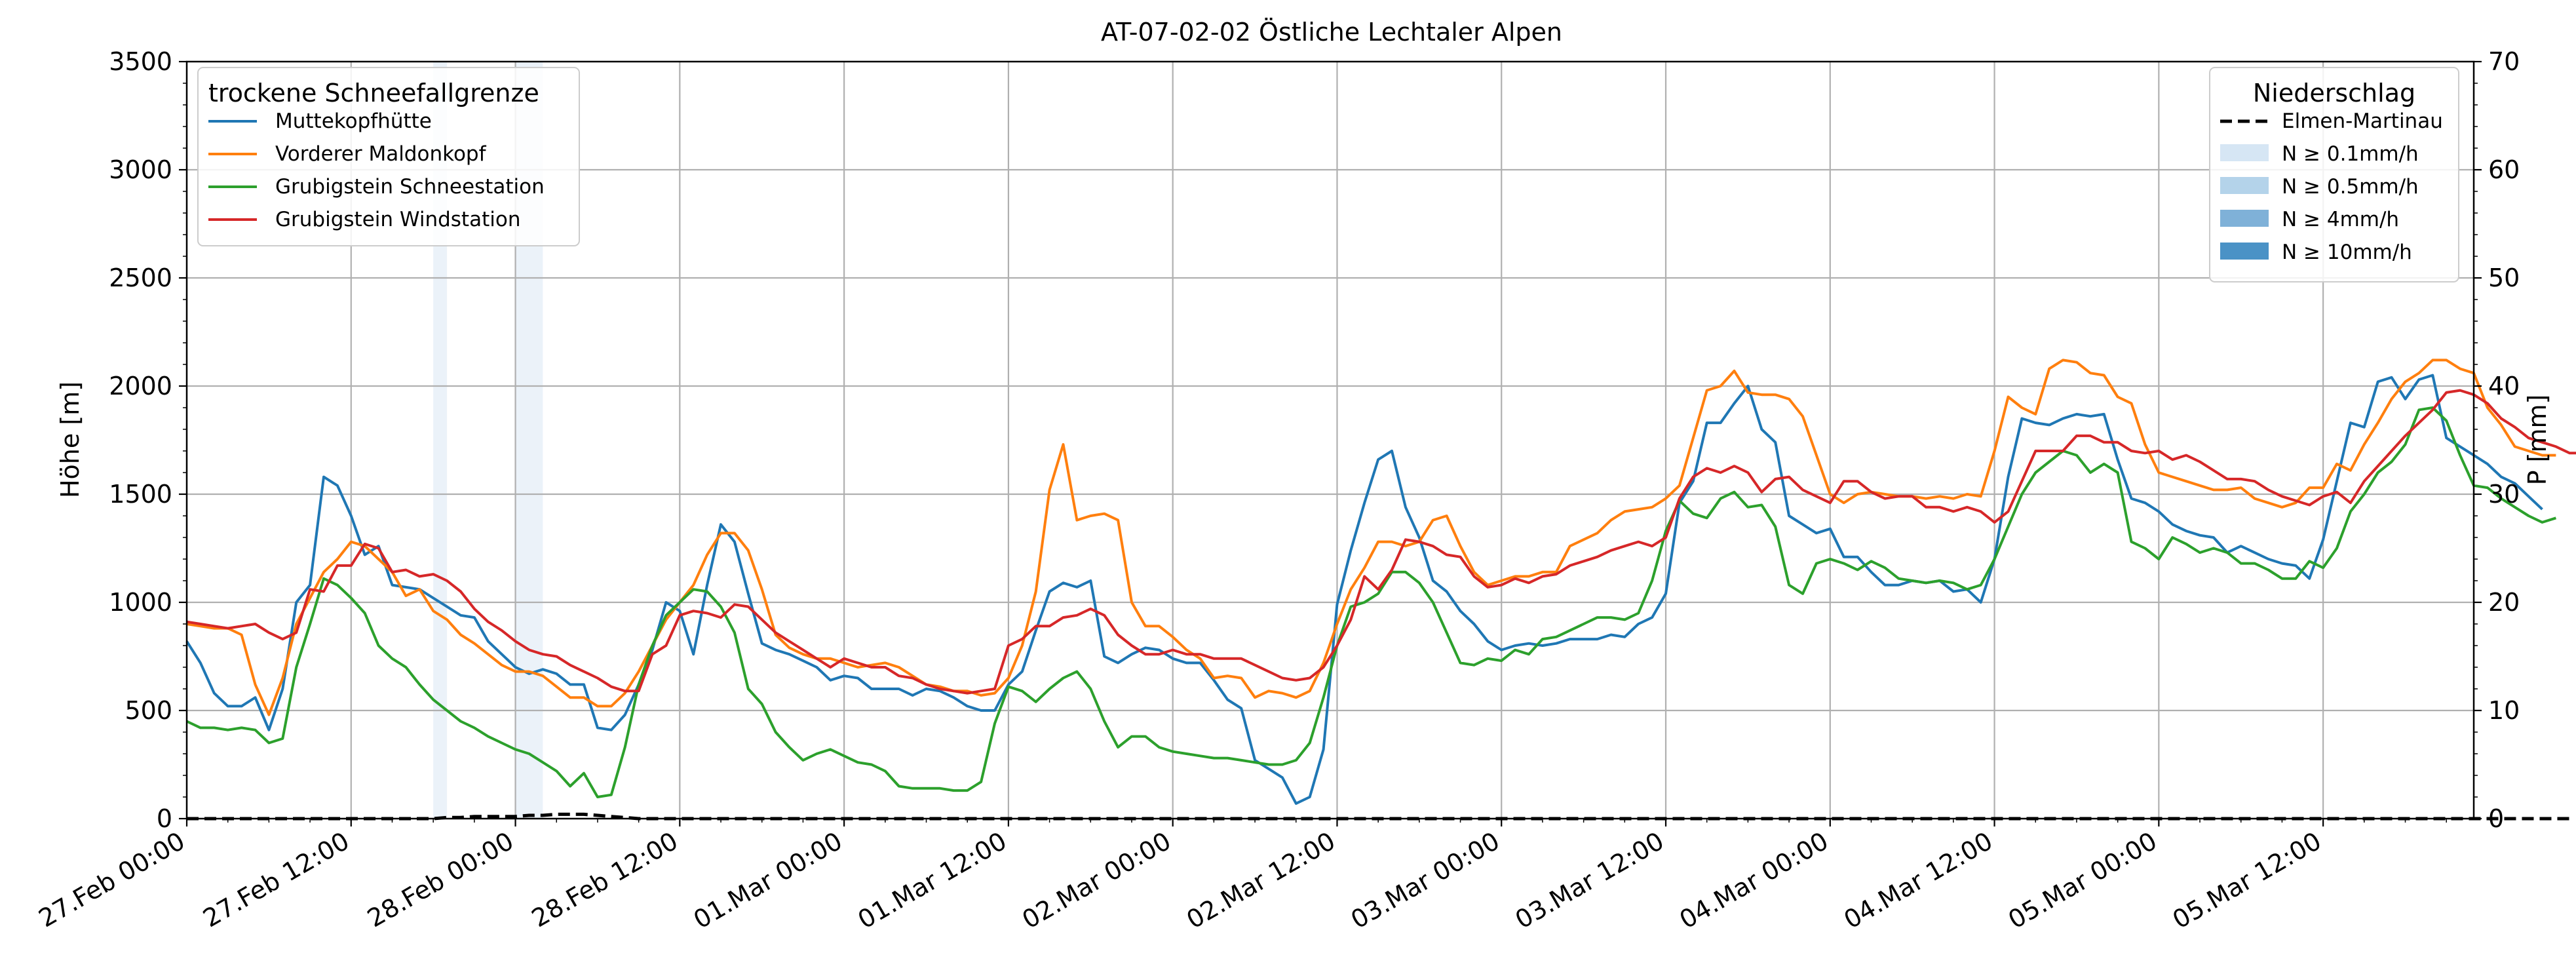 The image size is (2576, 972). Describe the element at coordinates (440, 440) in the screenshot. I see `precip-band` at that location.